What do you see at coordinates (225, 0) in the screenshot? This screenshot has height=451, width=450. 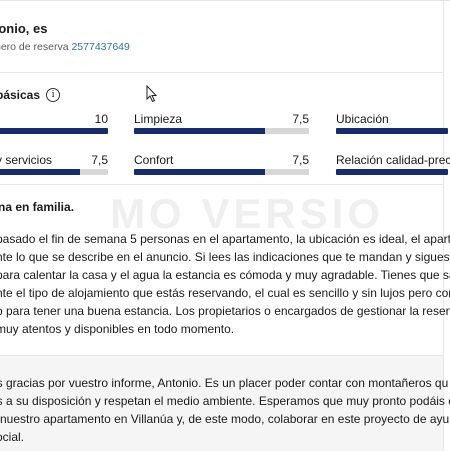 I see `top-border` at bounding box center [225, 0].